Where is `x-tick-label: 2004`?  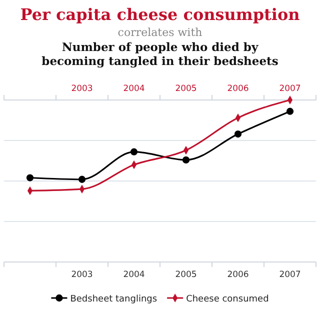
x-tick-label: 2004 is located at coordinates (134, 275).